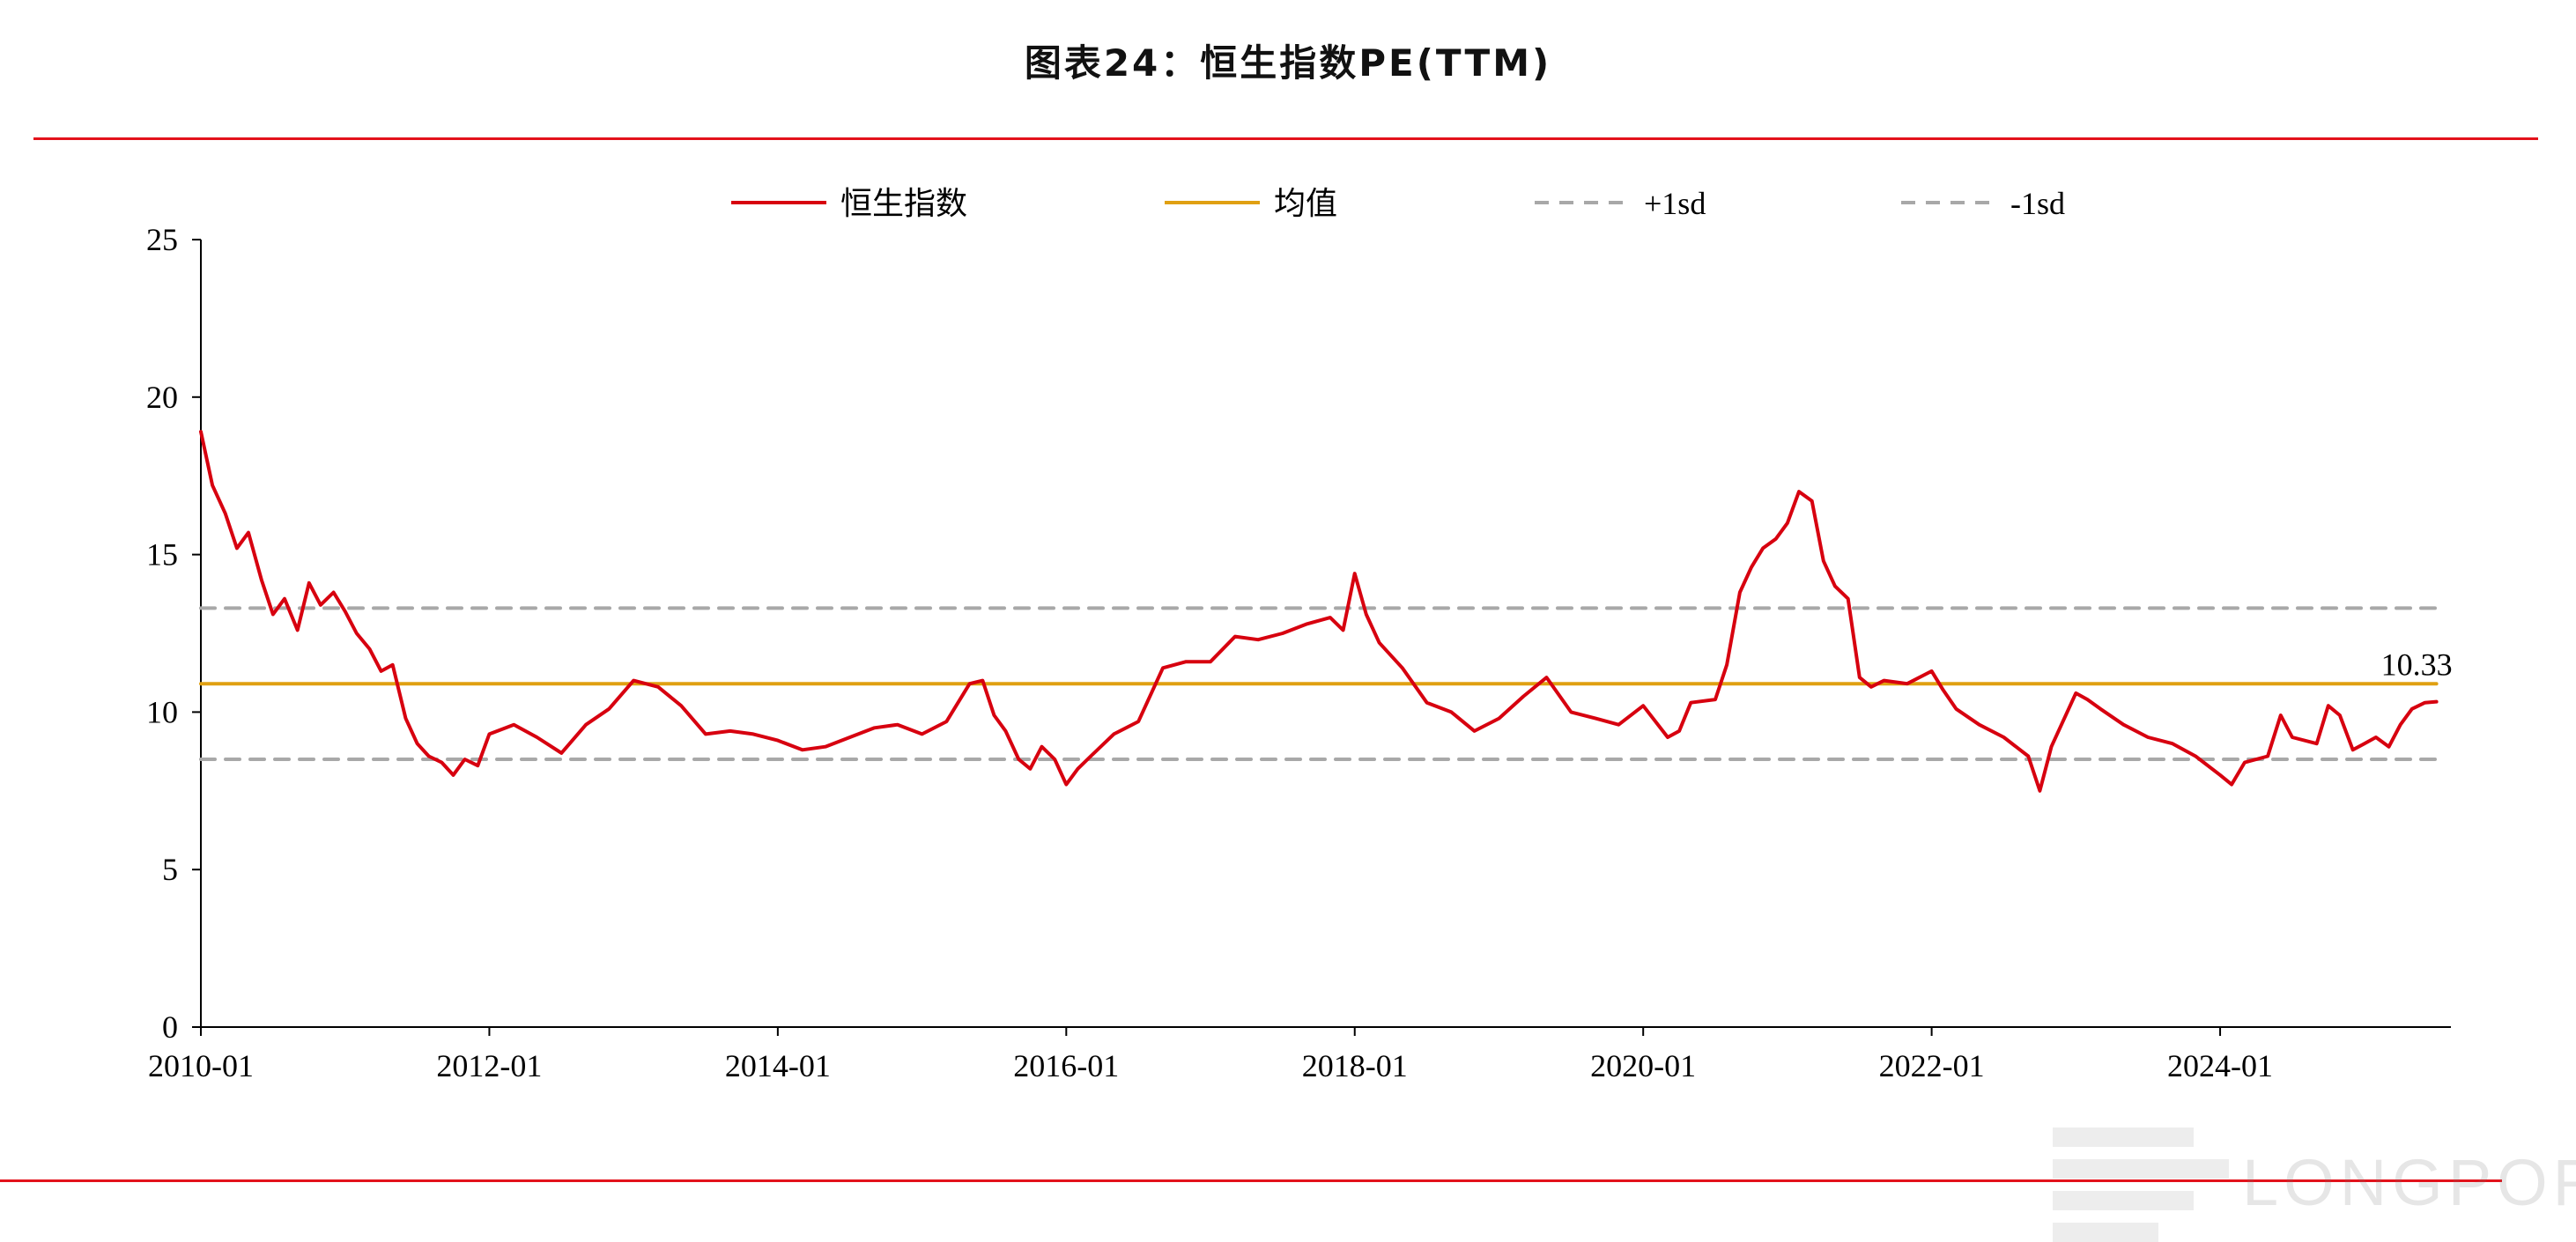 This screenshot has height=1242, width=2576. I want to click on longport-logo-watermark, so click(2141, 1184).